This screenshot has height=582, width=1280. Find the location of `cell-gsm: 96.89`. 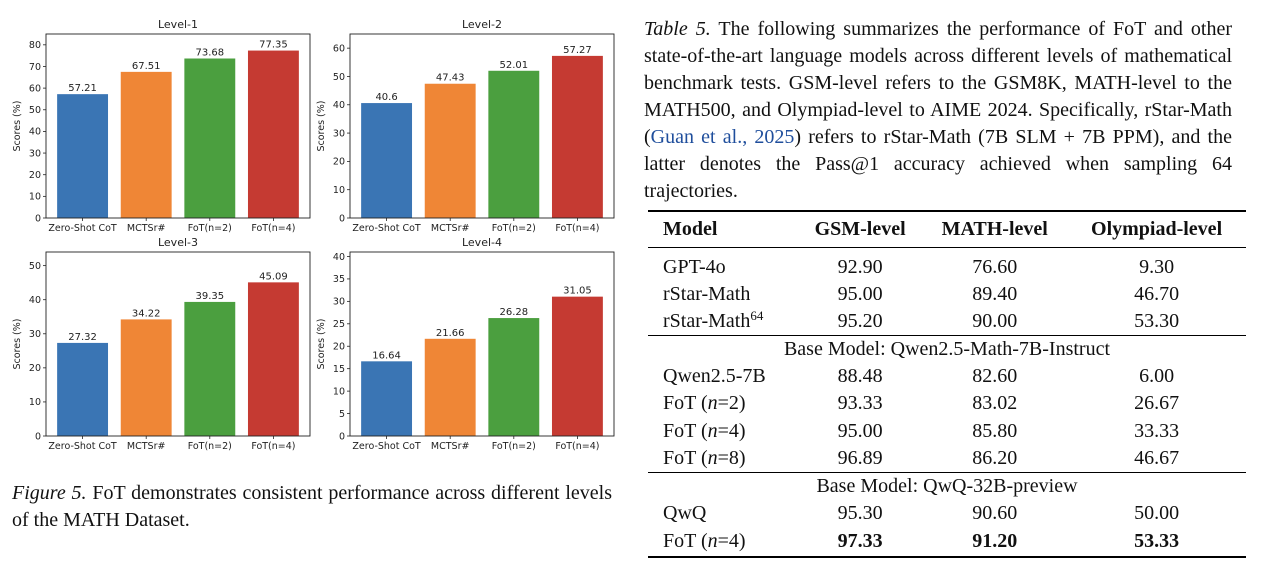

cell-gsm: 96.89 is located at coordinates (860, 458).